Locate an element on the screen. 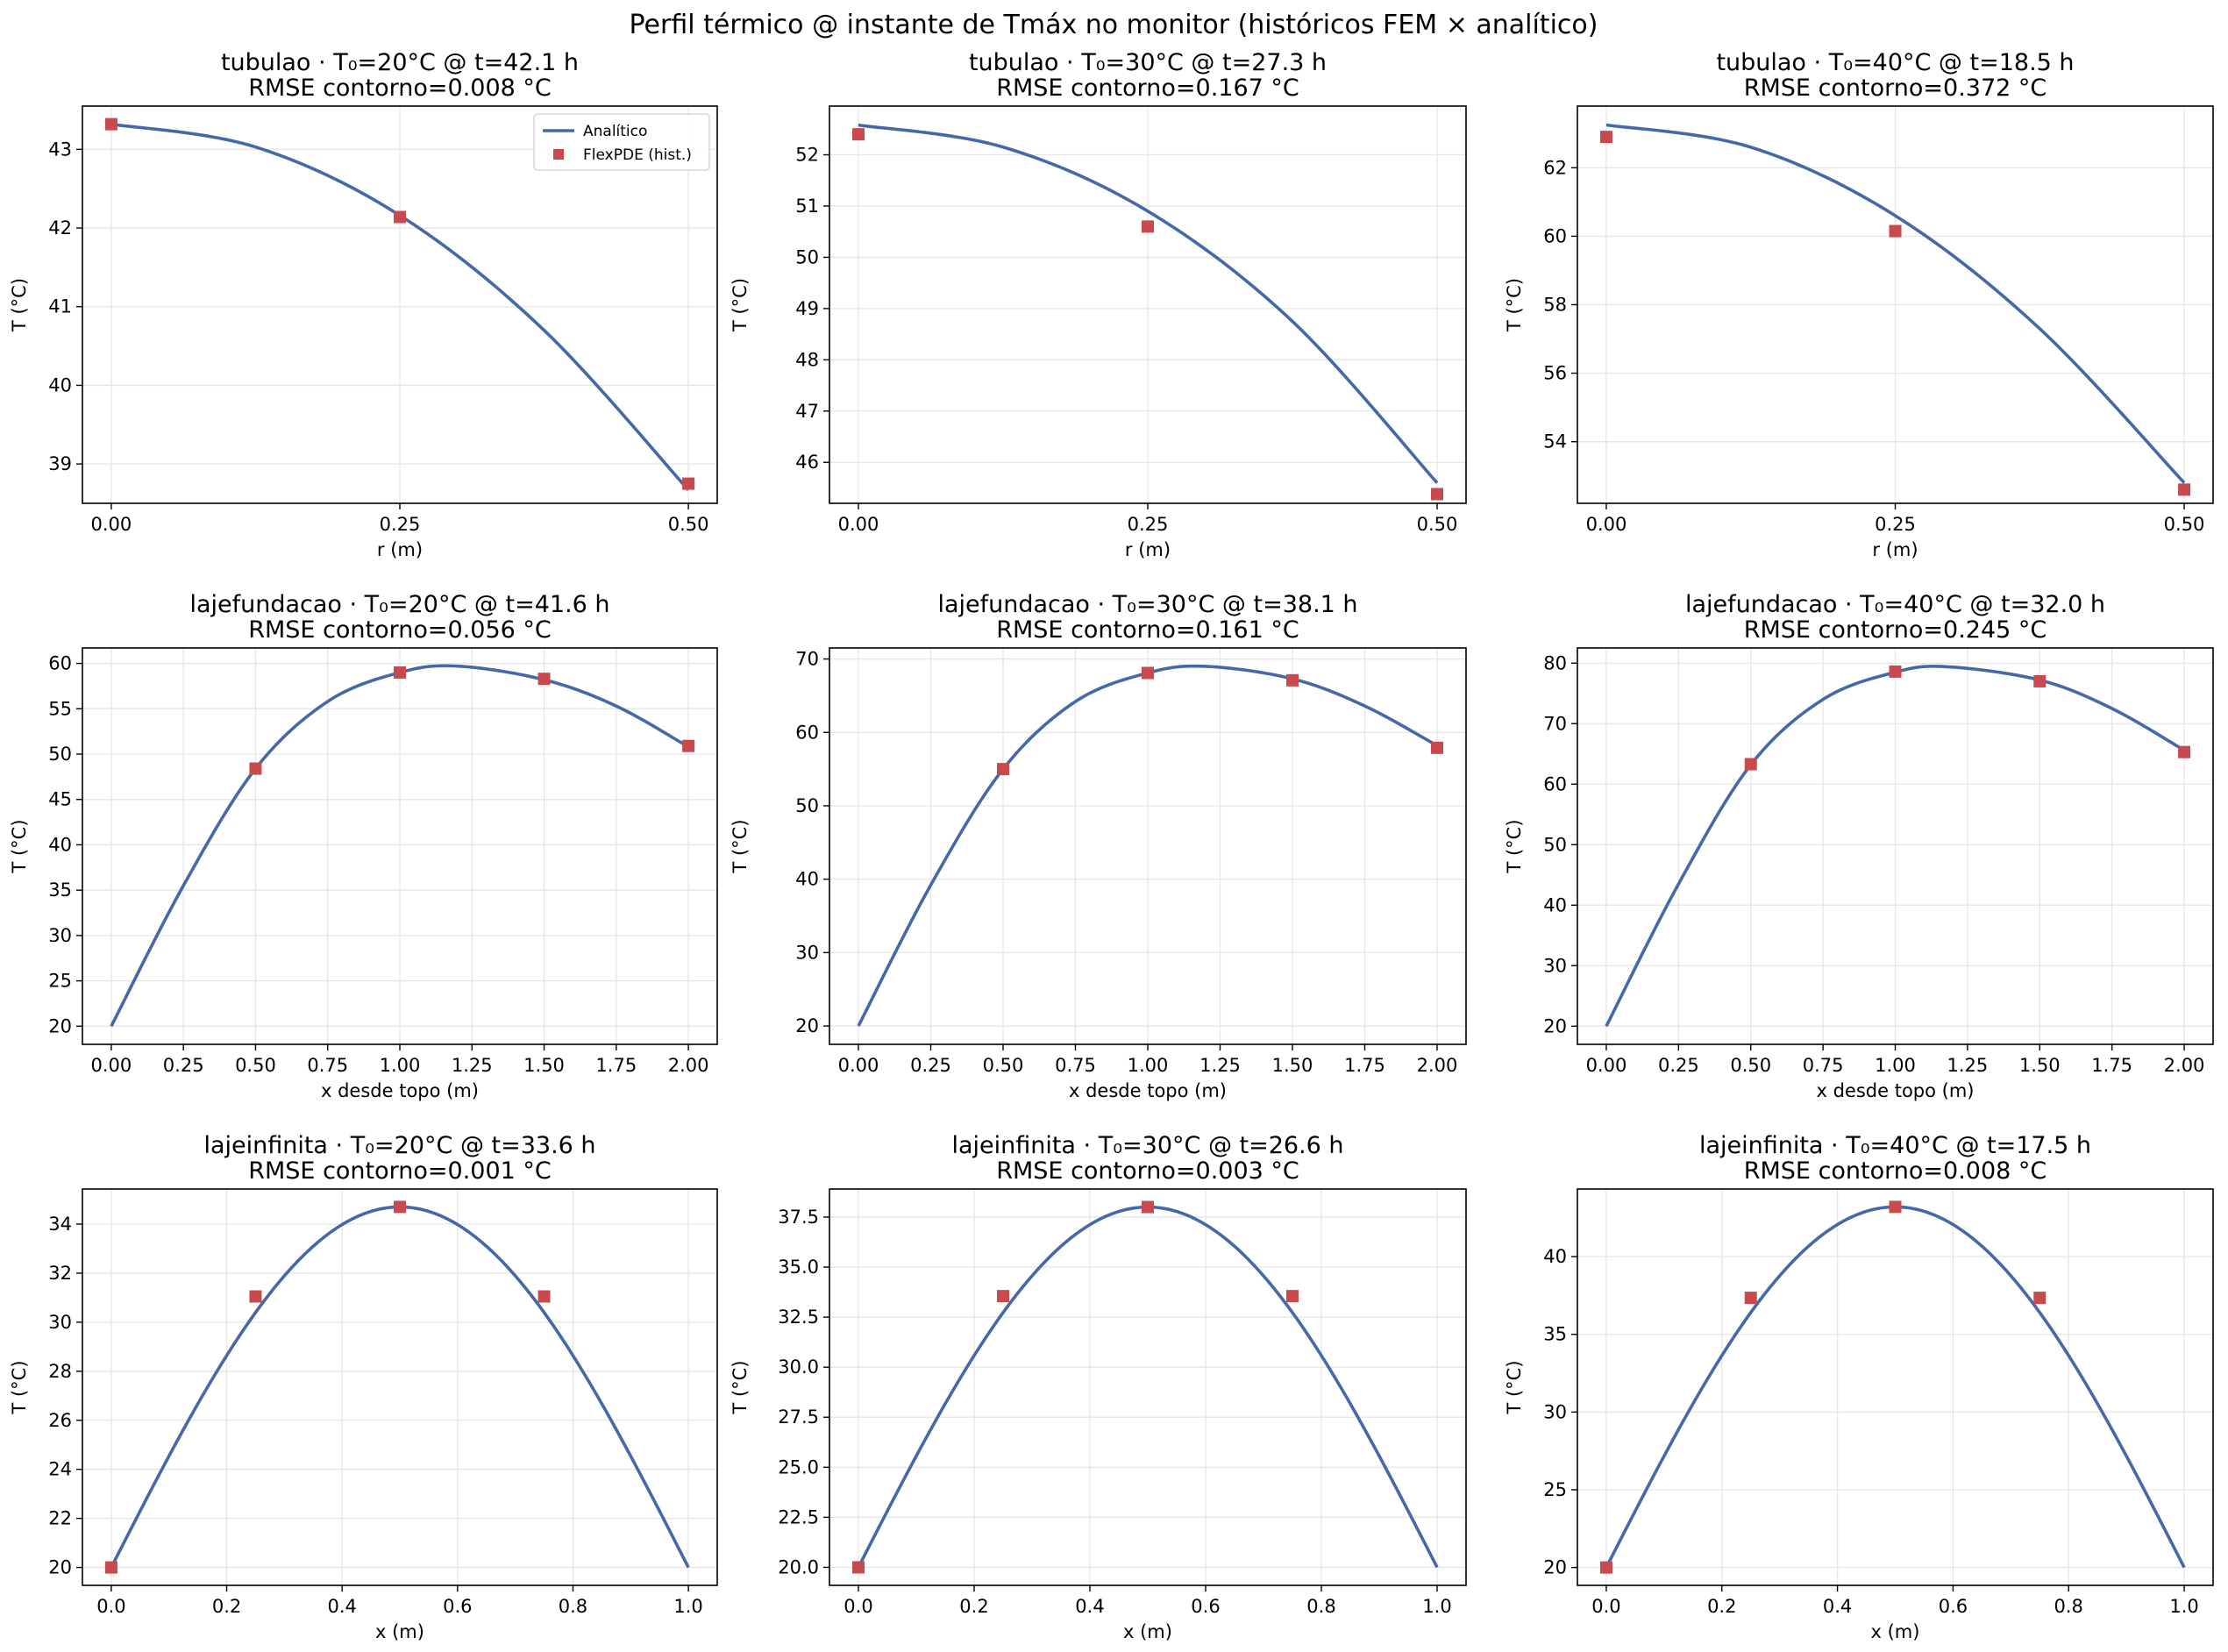 The image size is (2228, 1652). y-tick-label: 40 is located at coordinates (60, 384).